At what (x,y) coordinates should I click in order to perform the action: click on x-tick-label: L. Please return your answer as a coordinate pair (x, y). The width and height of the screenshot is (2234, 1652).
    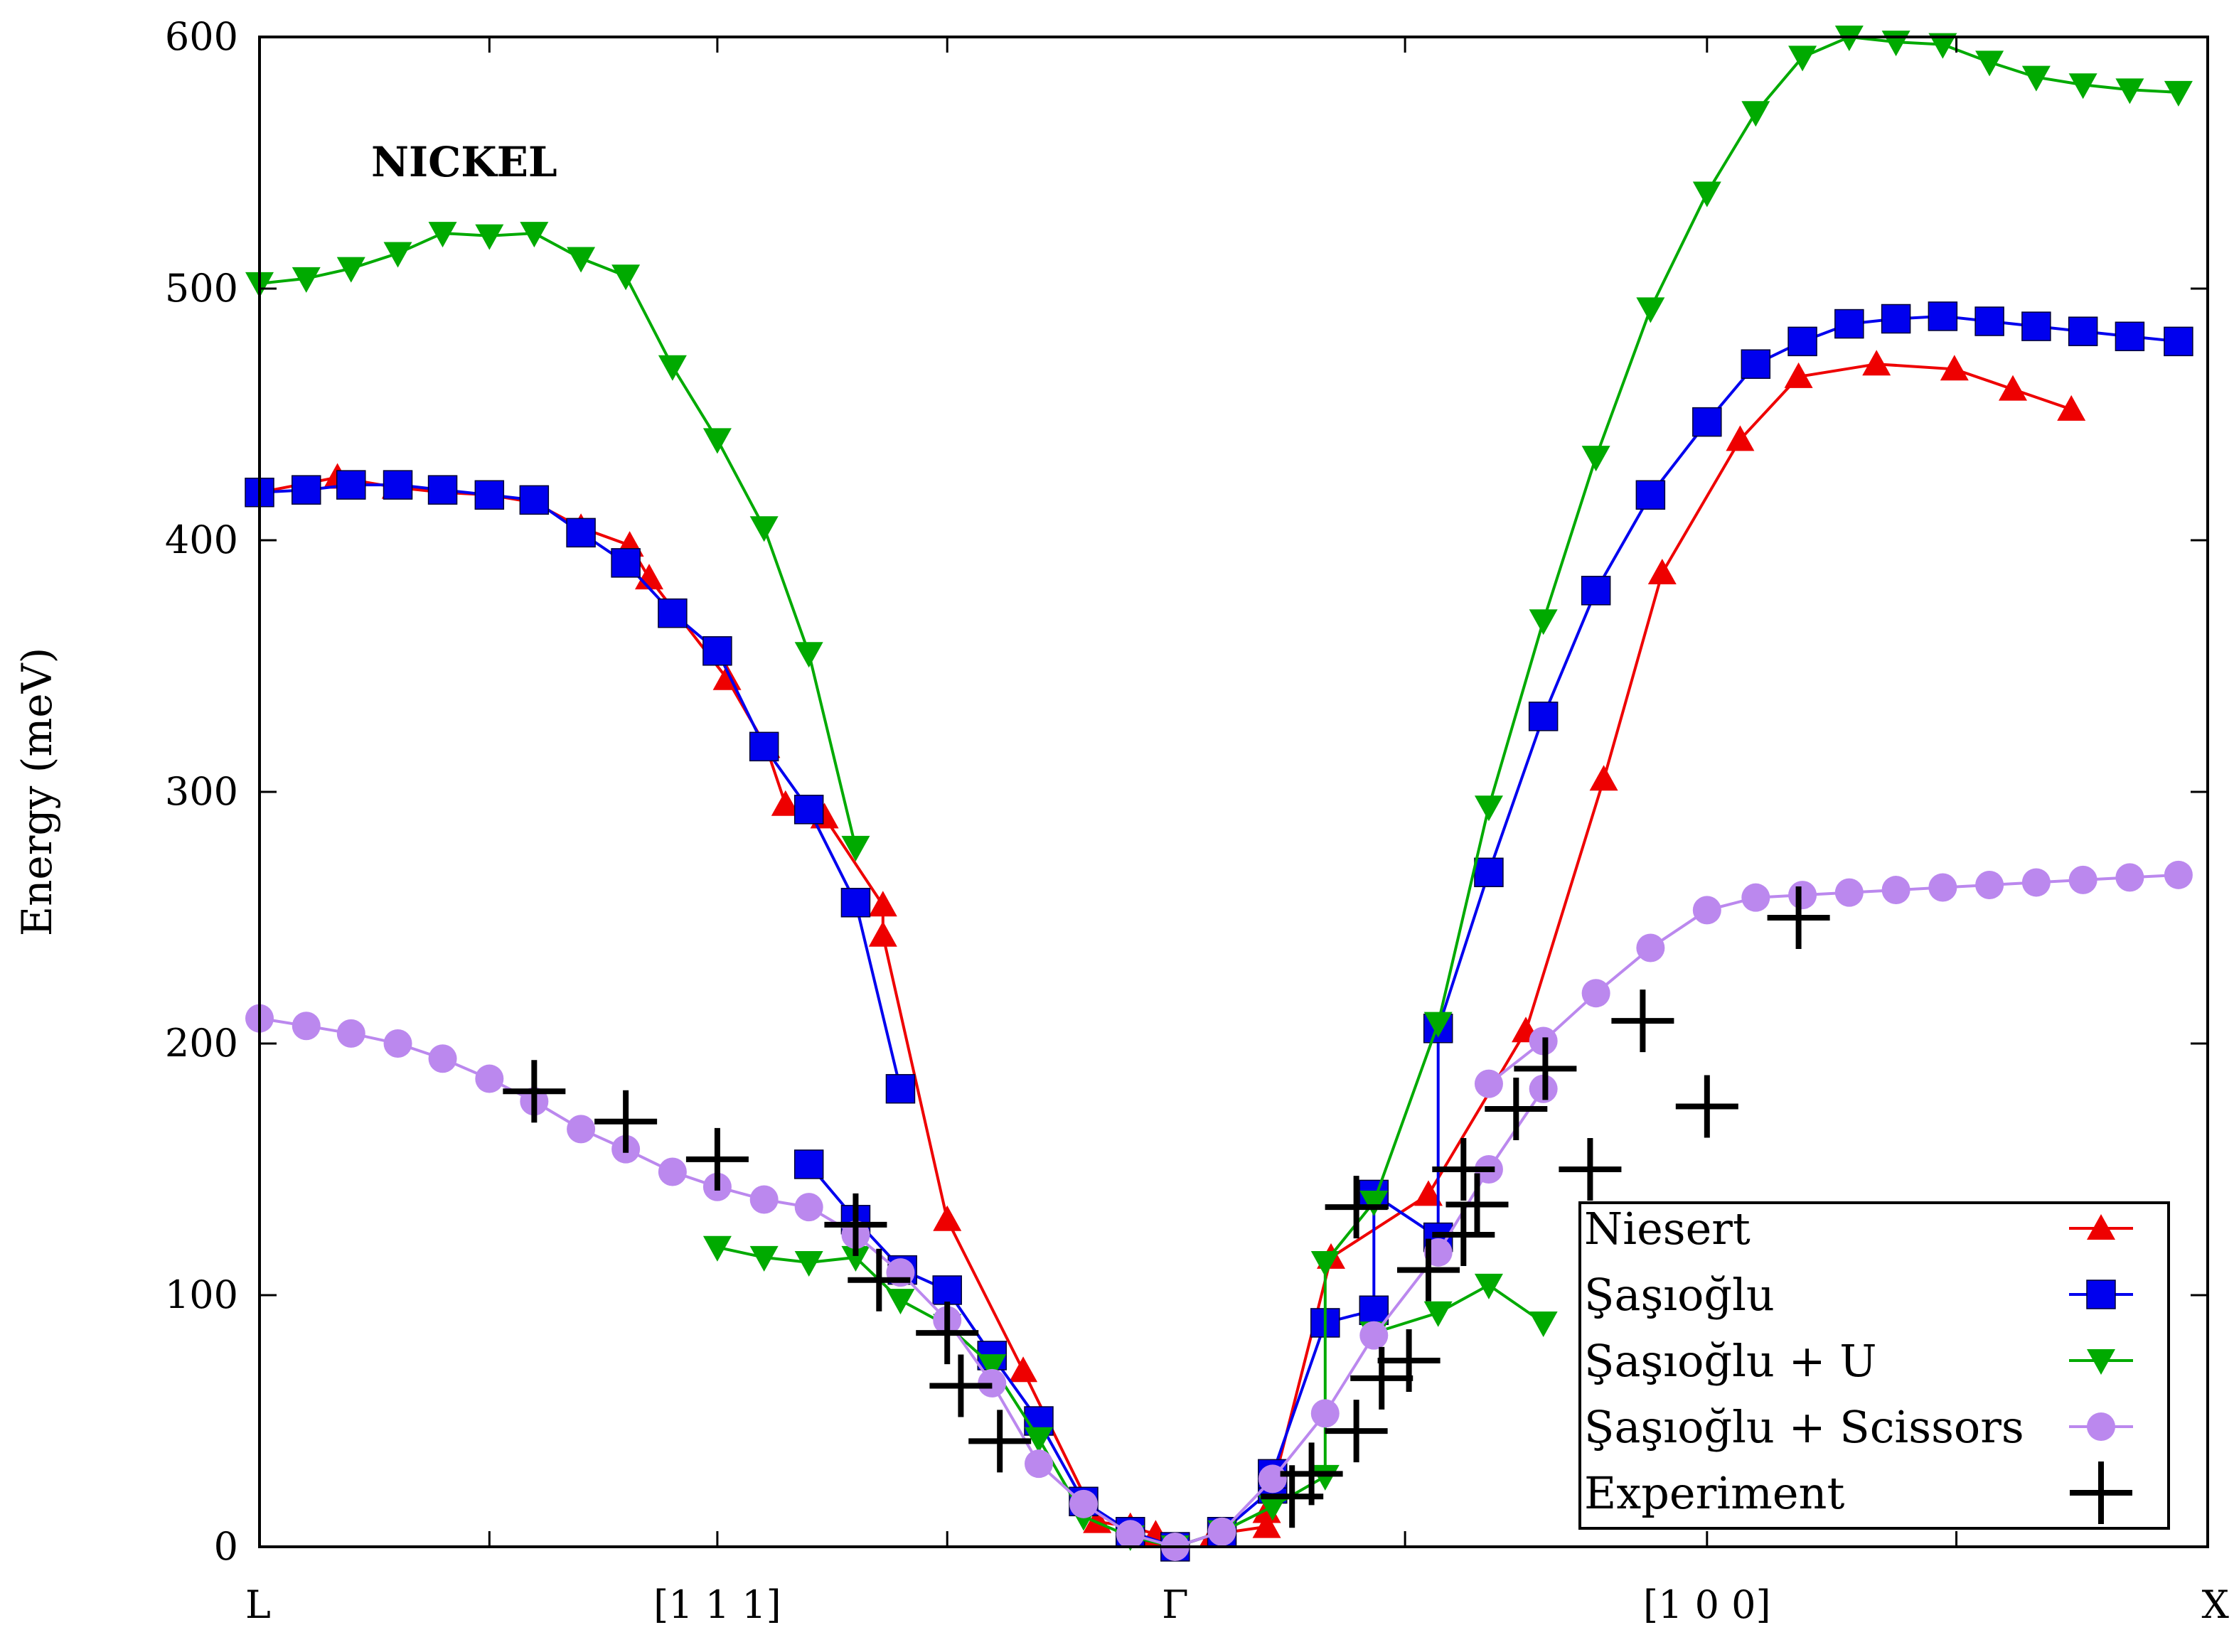
    Looking at the image, I should click on (258, 1604).